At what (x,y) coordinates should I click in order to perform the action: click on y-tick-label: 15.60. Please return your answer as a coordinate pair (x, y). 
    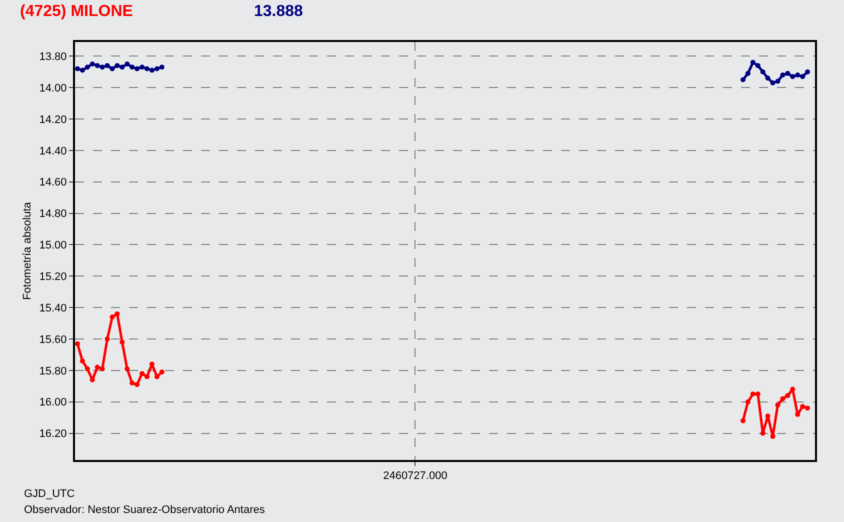
    Looking at the image, I should click on (53, 340).